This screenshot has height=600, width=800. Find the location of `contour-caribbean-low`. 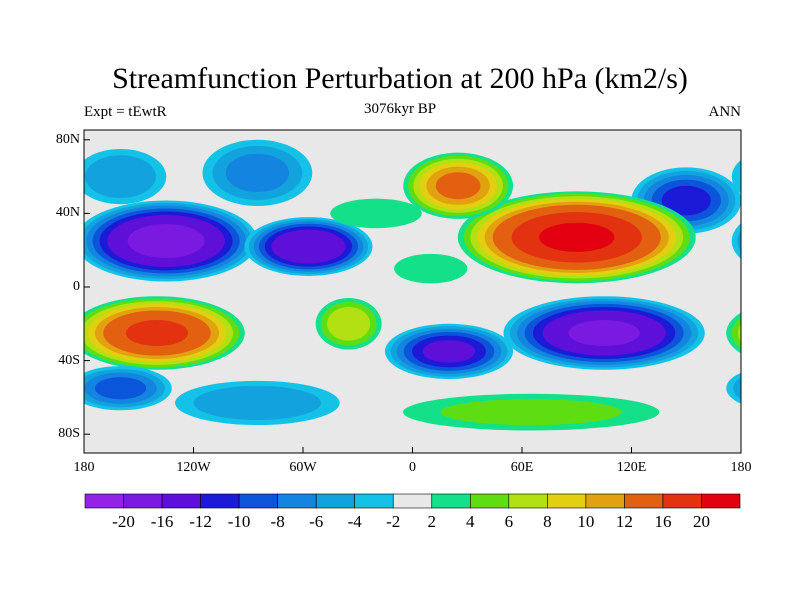

contour-caribbean-low is located at coordinates (308, 246).